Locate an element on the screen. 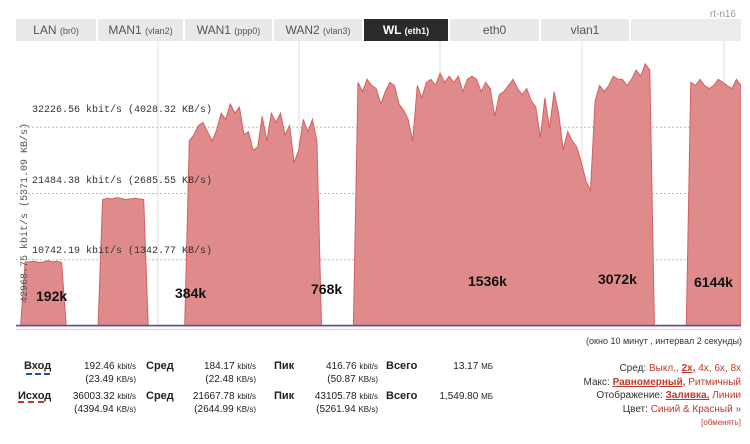 The height and width of the screenshot is (444, 750). avg-option-6x: 6x, is located at coordinates (721, 368).